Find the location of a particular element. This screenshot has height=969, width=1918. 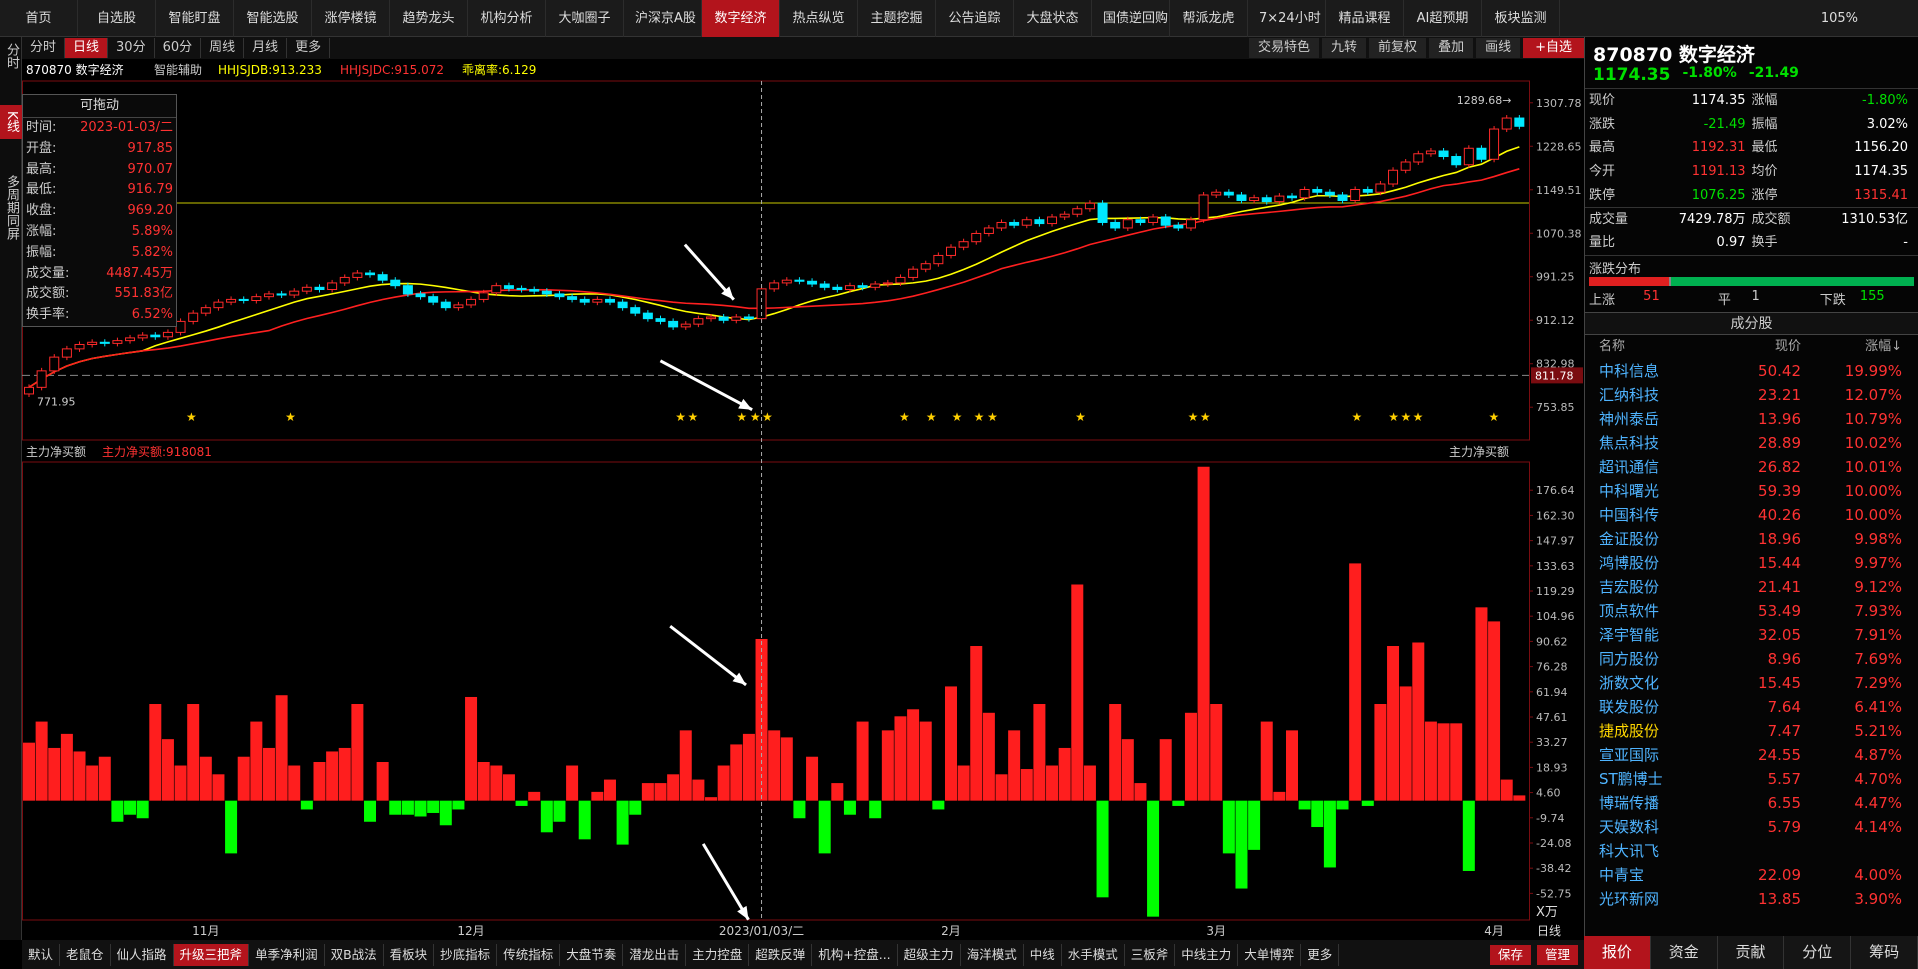

quote-row: 成交量 7429.78万 成交额 1310.53亿 is located at coordinates (1751, 219).